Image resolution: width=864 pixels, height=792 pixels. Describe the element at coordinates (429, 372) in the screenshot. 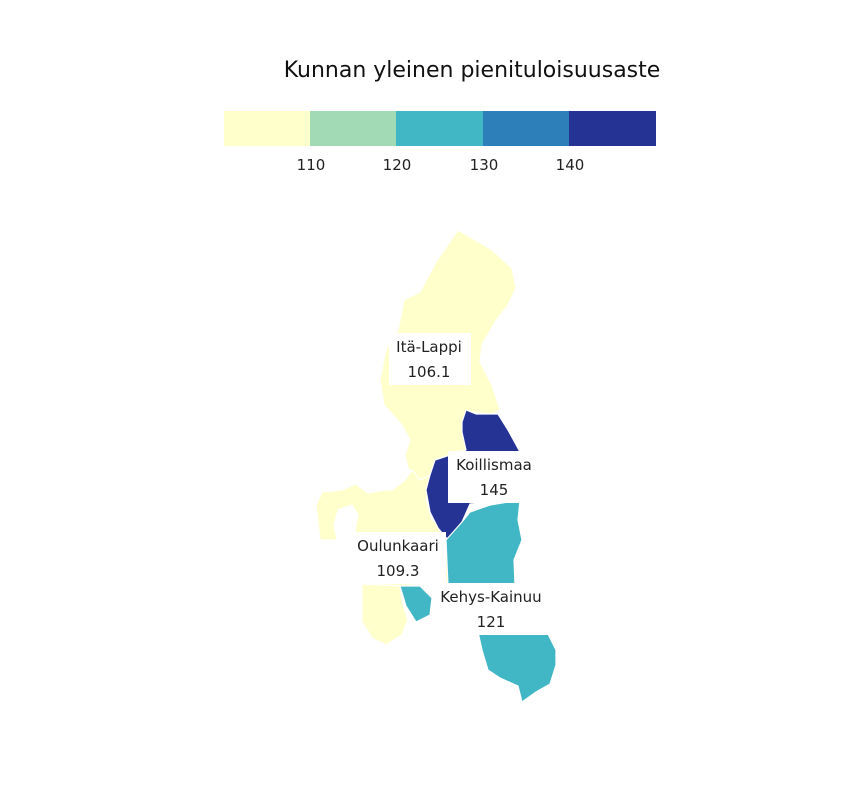

I see `label-ita-lappi-value: 106.1` at that location.